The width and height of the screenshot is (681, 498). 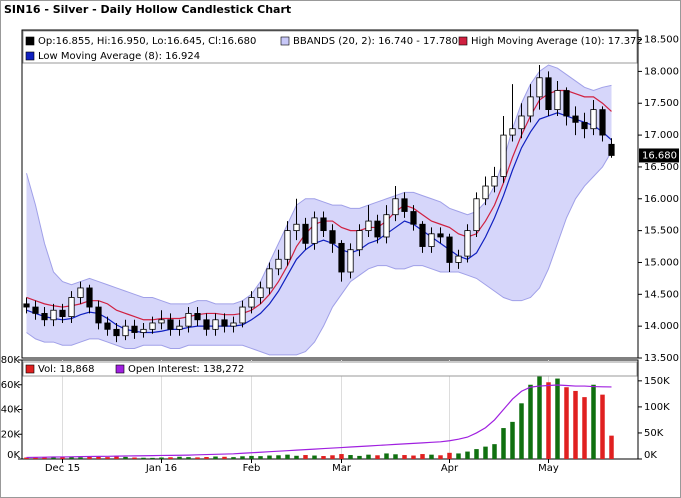 I want to click on legend-label: Low Moving Average (8): 16.924, so click(x=119, y=56).